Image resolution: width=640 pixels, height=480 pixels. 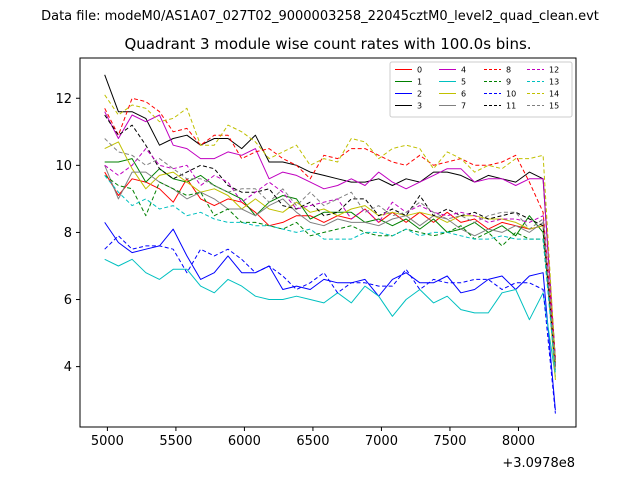 What do you see at coordinates (419, 106) in the screenshot?
I see `legend-label-3: 3` at bounding box center [419, 106].